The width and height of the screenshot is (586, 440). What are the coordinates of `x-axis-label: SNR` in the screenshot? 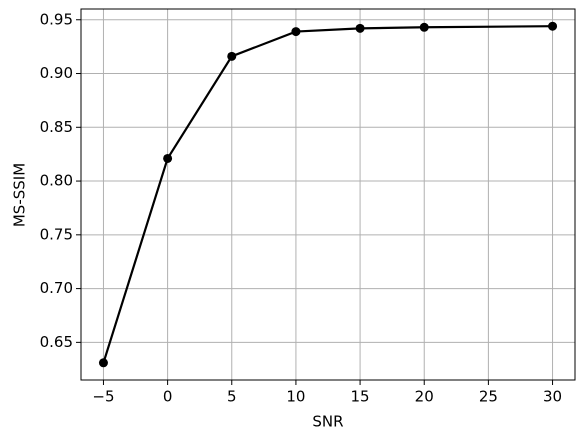 It's located at (327, 422).